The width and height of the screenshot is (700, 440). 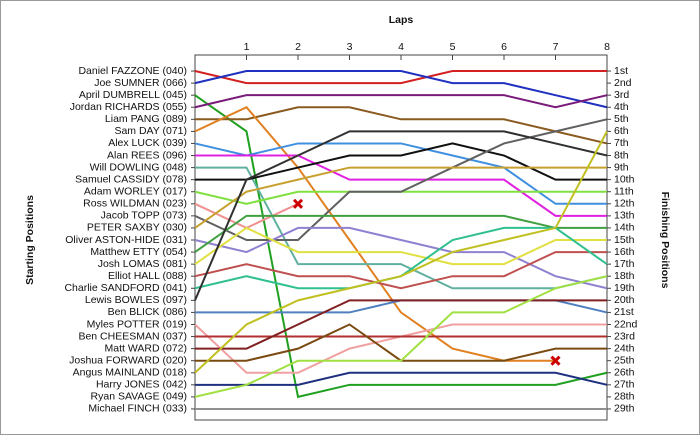 I want to click on y2-tick-label: 12th, so click(x=624, y=204).